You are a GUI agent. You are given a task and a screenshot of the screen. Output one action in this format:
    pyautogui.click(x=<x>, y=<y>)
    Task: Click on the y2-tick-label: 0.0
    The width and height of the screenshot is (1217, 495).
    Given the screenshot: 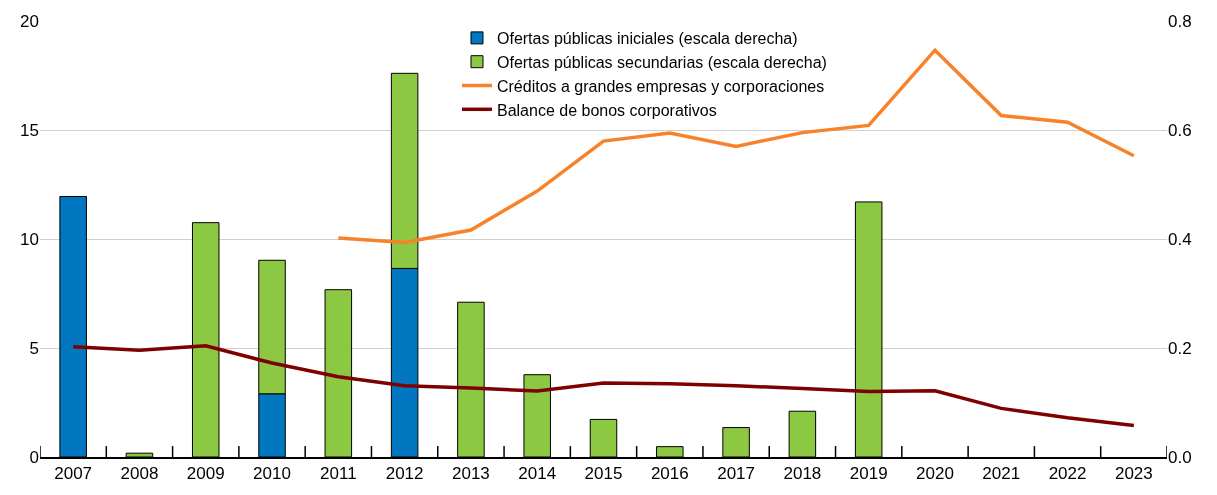 What is the action you would take?
    pyautogui.click(x=1180, y=457)
    